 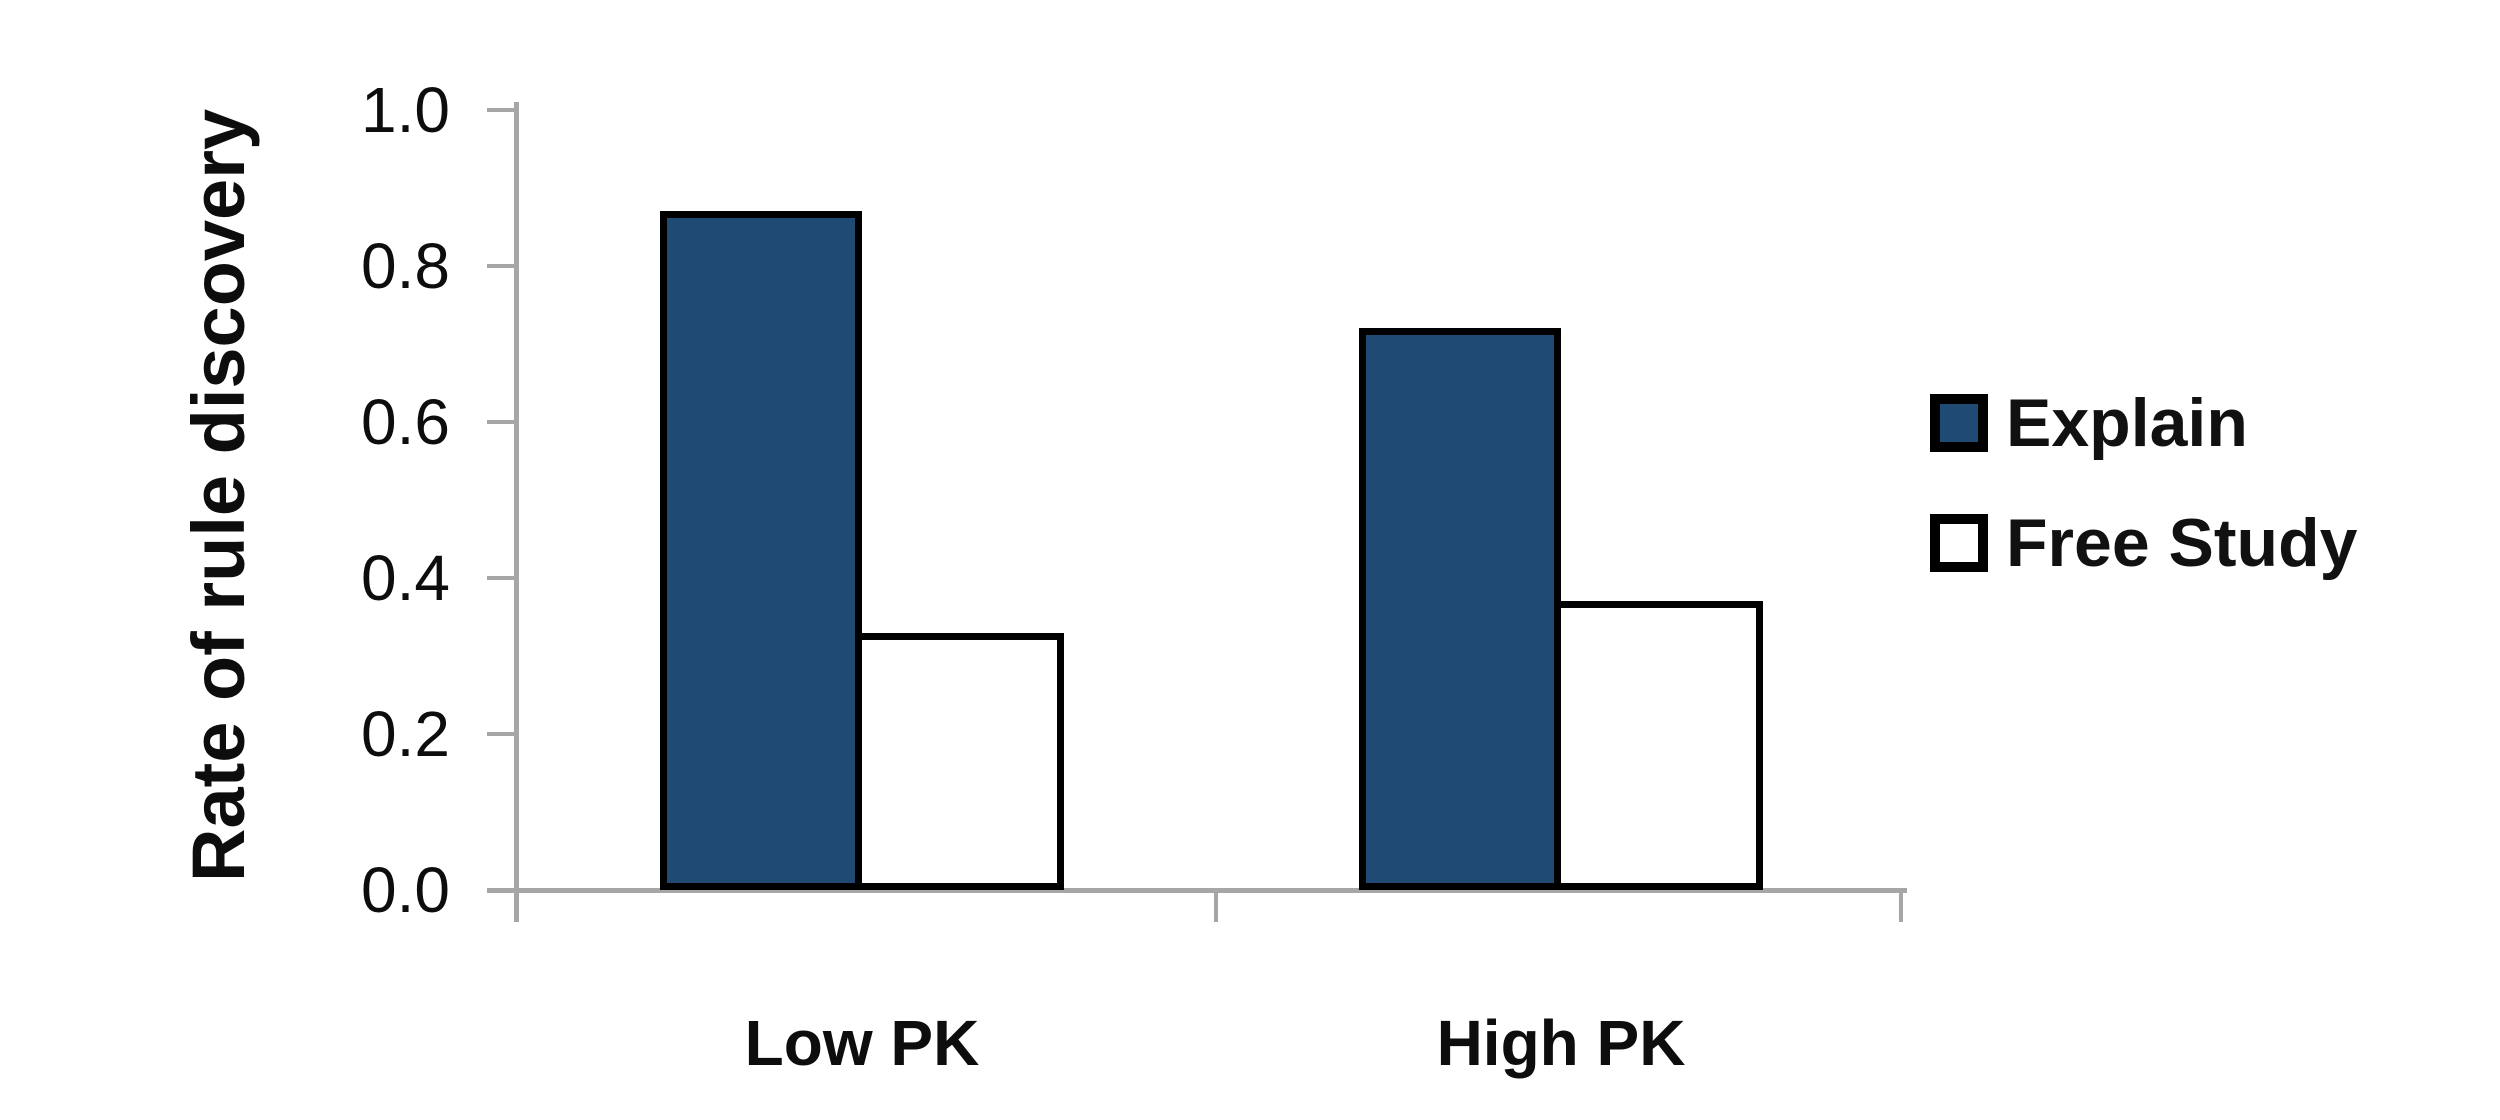 What do you see at coordinates (502, 578) in the screenshot?
I see `y-tick-0.4` at bounding box center [502, 578].